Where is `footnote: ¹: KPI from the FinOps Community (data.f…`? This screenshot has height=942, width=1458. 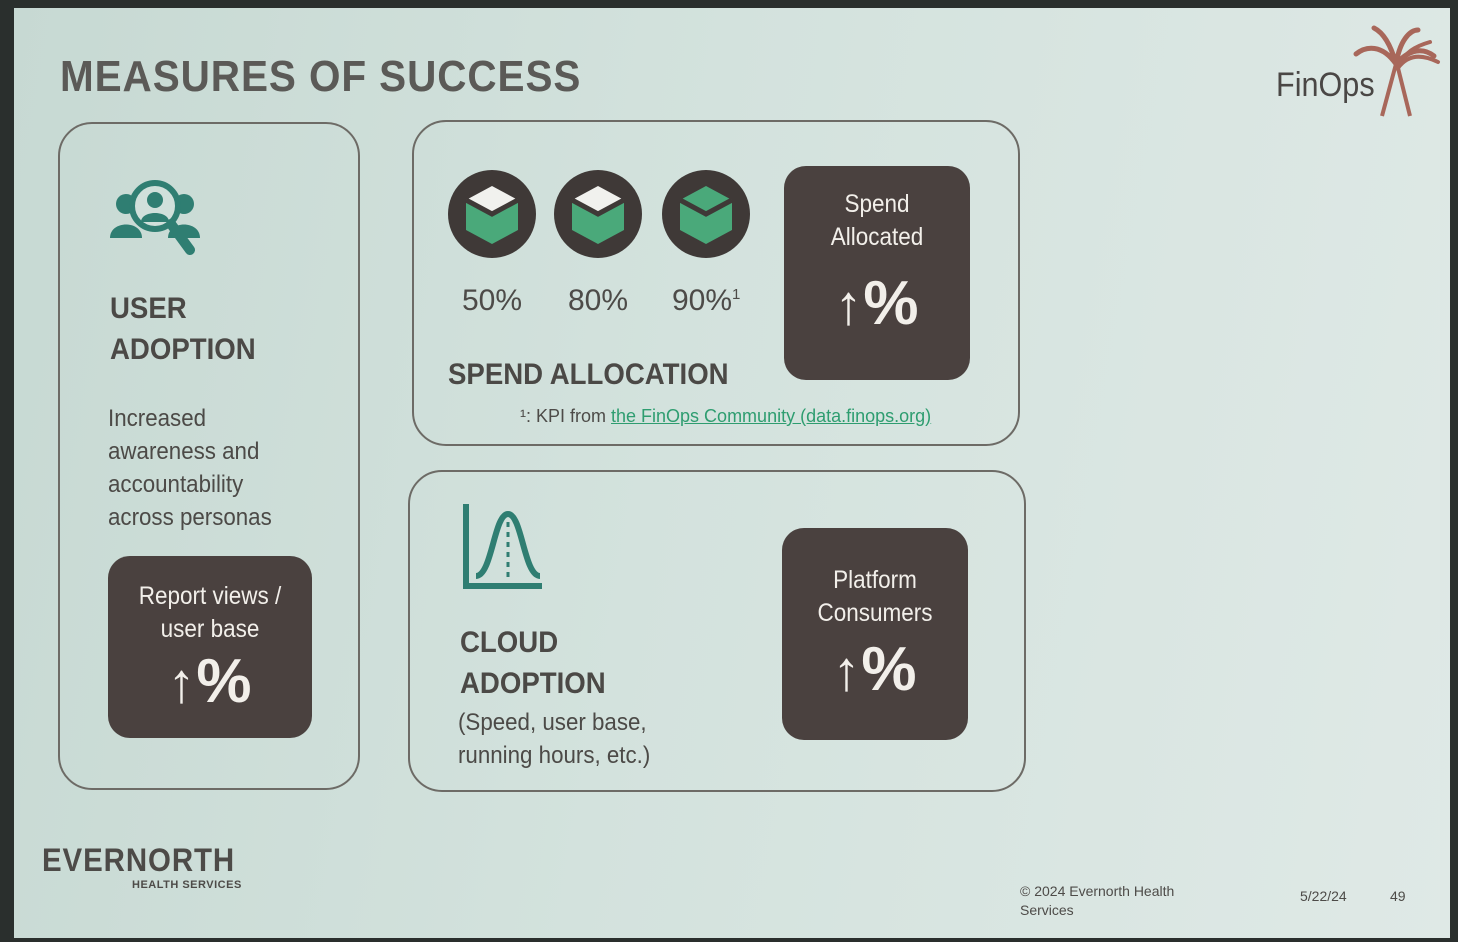
footnote: ¹: KPI from the FinOps Community (data.f… is located at coordinates (725, 416).